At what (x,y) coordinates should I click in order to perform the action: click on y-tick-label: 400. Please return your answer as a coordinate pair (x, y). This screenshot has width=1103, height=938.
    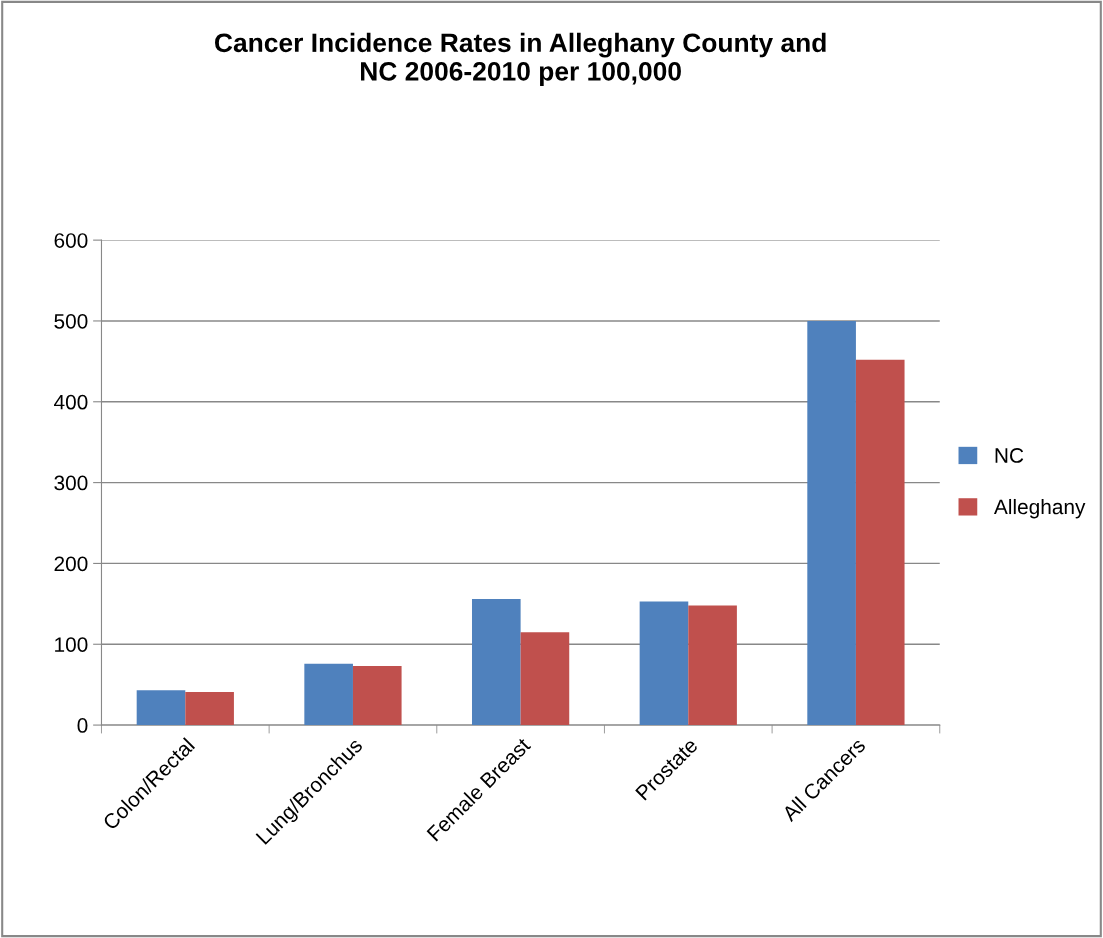
    Looking at the image, I should click on (71, 402).